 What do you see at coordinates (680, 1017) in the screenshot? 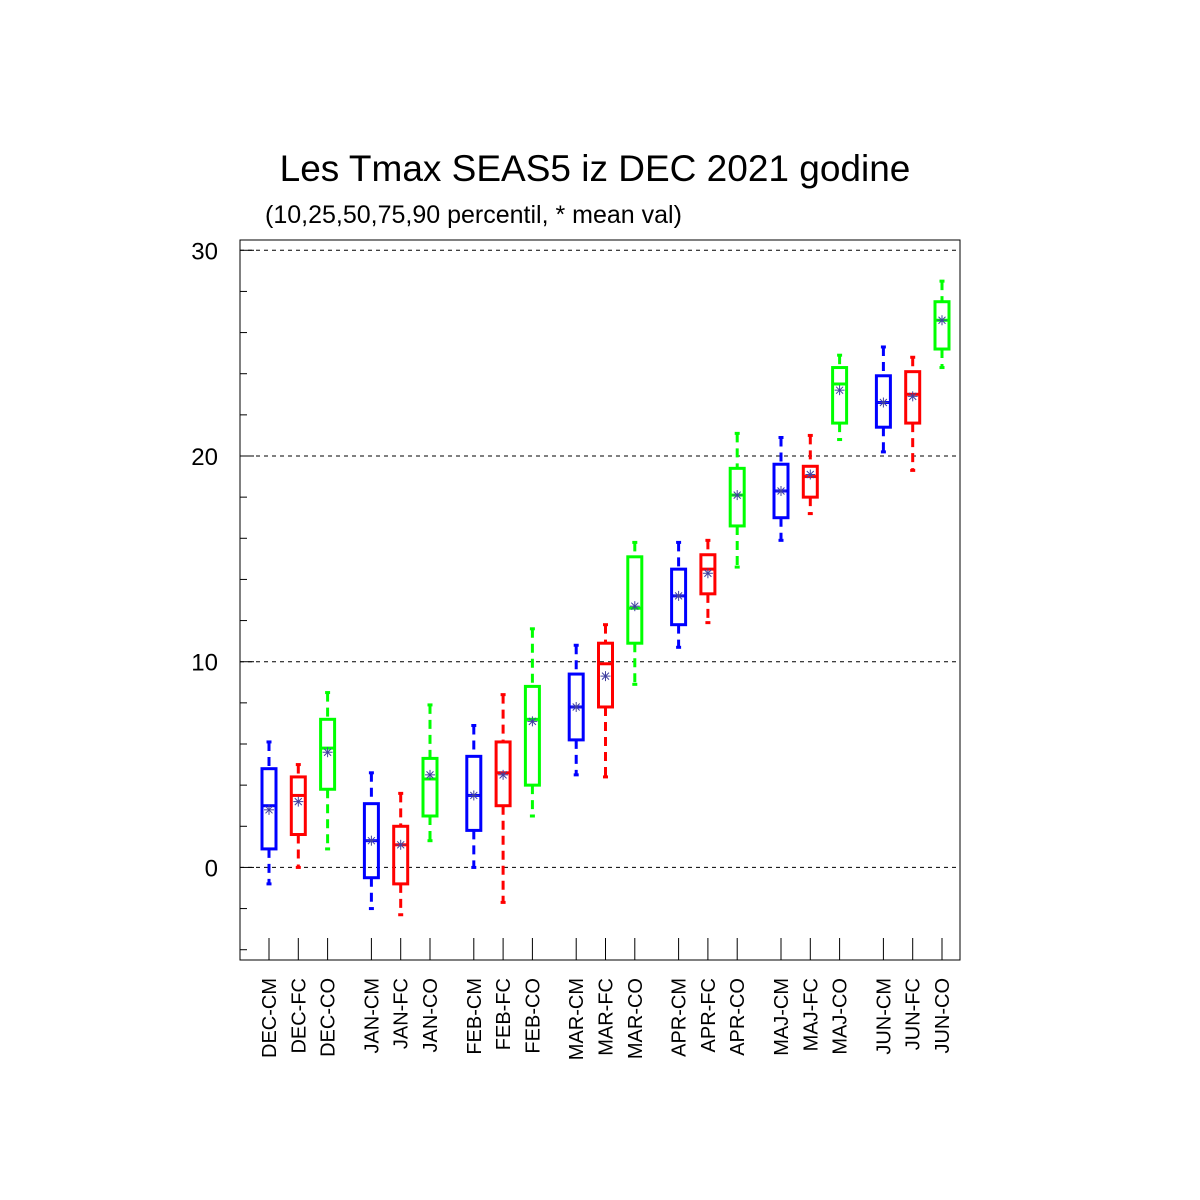
I see `x-tick-label: APR-CM` at bounding box center [680, 1017].